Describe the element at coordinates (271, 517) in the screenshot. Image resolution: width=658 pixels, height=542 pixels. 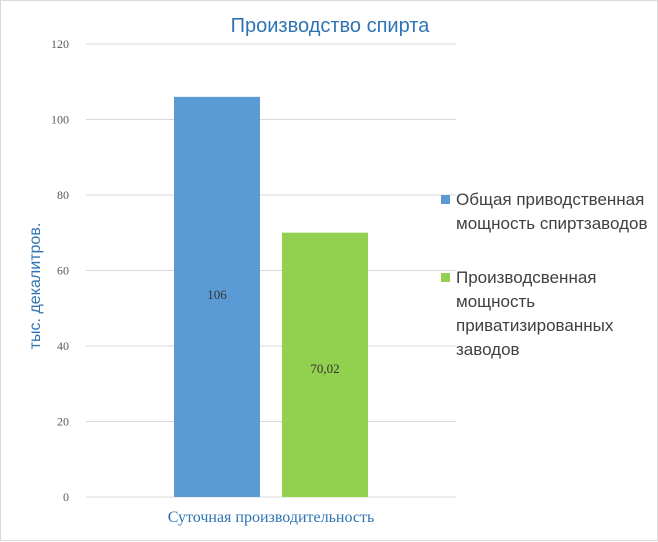
I see `x-axis-label: Суточная производительность` at that location.